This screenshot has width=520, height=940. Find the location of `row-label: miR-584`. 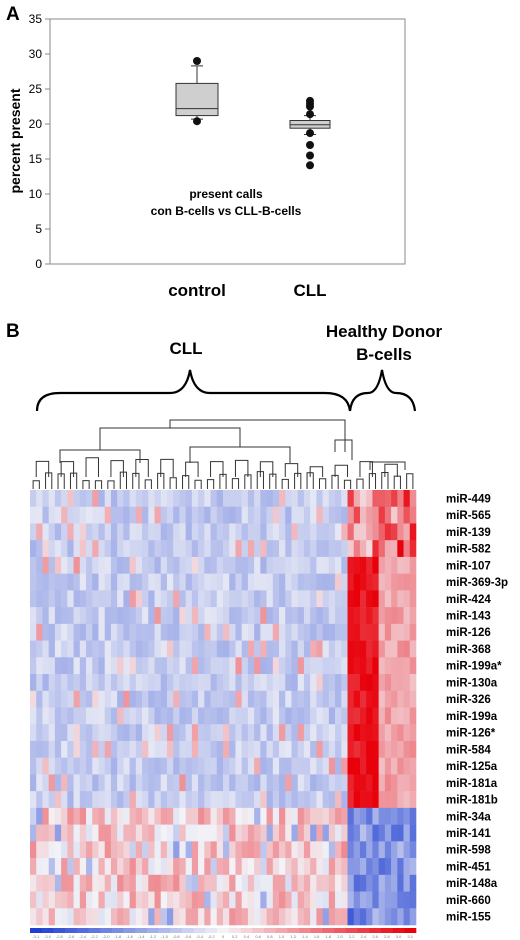

row-label: miR-584 is located at coordinates (468, 750).